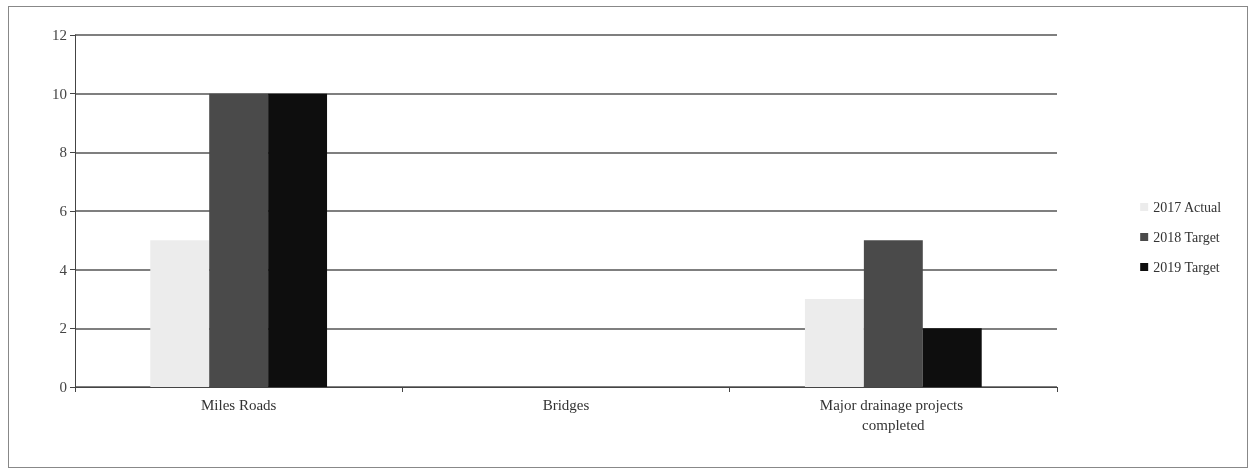 Image resolution: width=1258 pixels, height=476 pixels. Describe the element at coordinates (59, 93) in the screenshot. I see `y-tick-label: 10` at that location.